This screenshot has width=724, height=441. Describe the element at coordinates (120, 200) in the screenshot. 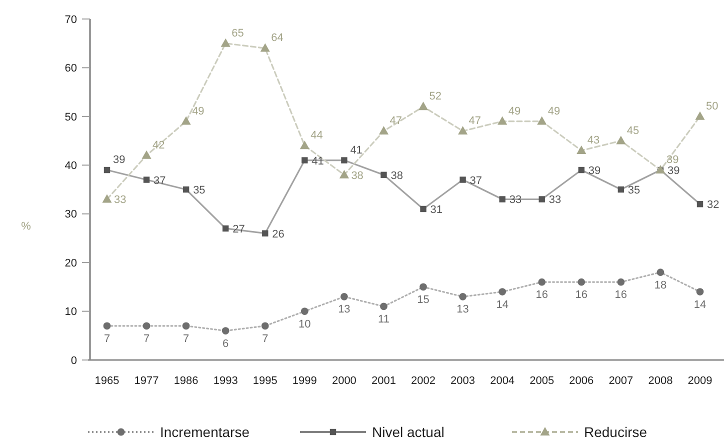

I see `data-label: 33` at that location.